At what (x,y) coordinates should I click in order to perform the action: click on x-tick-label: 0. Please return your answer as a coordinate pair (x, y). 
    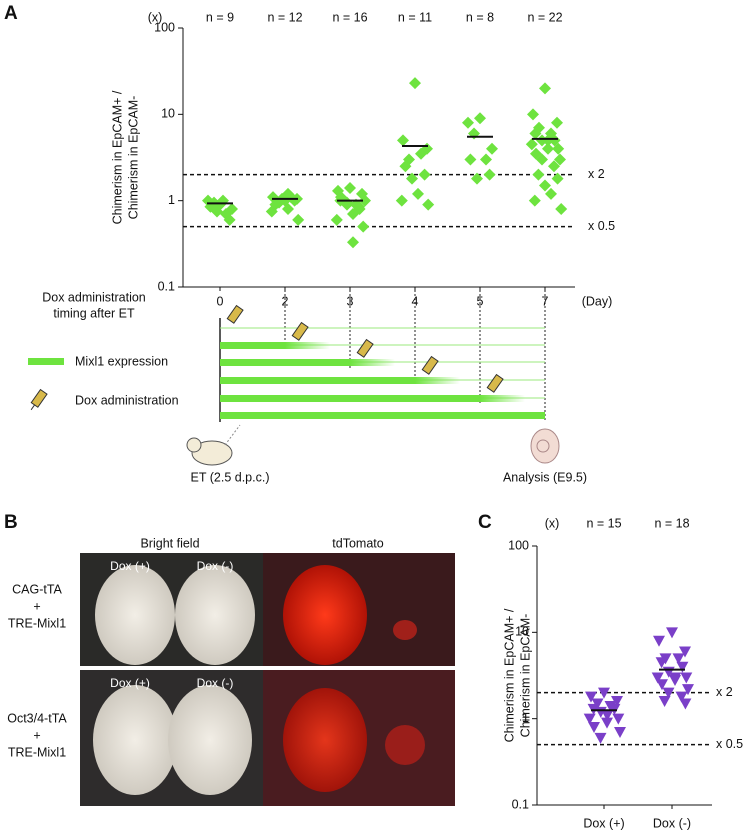
    Looking at the image, I should click on (220, 301).